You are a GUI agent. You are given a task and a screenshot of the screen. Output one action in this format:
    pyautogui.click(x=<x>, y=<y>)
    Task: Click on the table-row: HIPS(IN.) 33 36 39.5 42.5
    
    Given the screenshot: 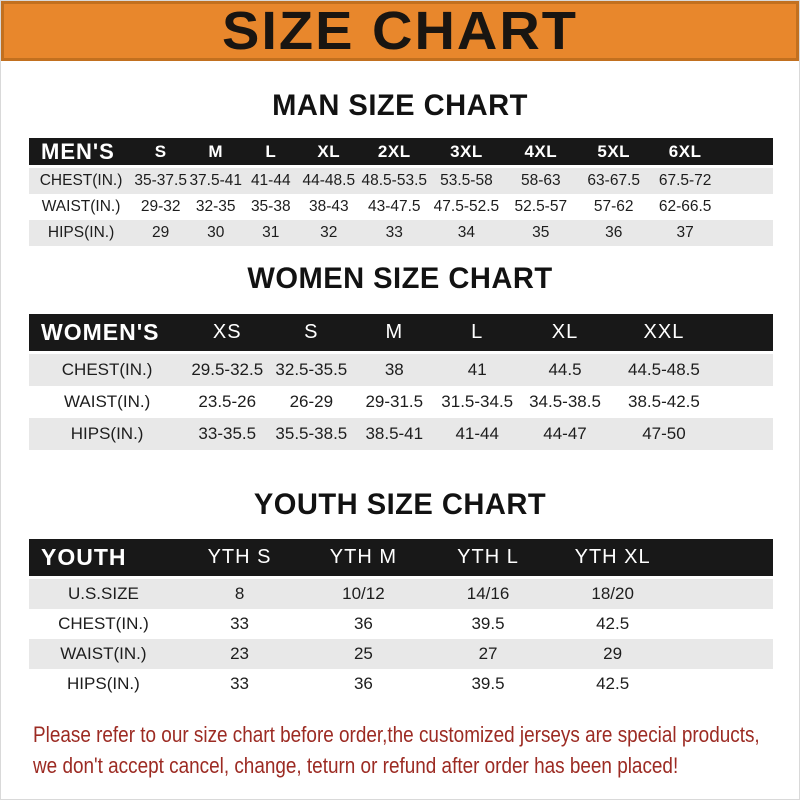 What is the action you would take?
    pyautogui.click(x=401, y=684)
    